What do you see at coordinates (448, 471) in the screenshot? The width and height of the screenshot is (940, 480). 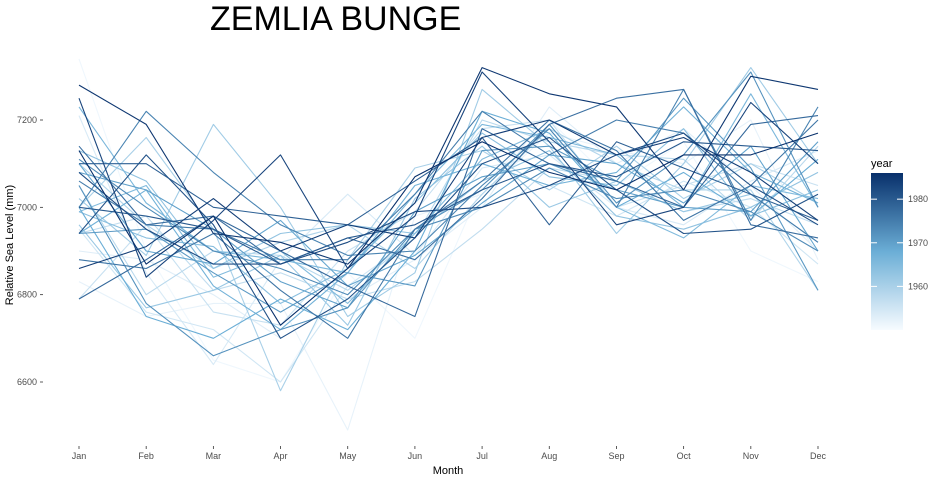 I see `x-axis-title: Month` at bounding box center [448, 471].